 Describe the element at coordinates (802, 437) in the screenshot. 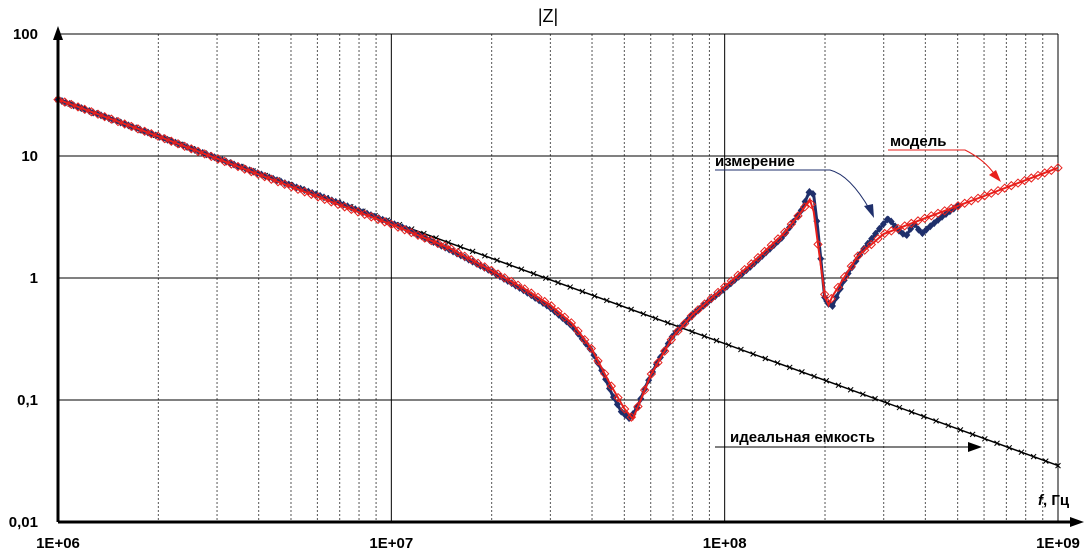

I see `annotation-ideal-capacitance: идеальная емкость` at that location.